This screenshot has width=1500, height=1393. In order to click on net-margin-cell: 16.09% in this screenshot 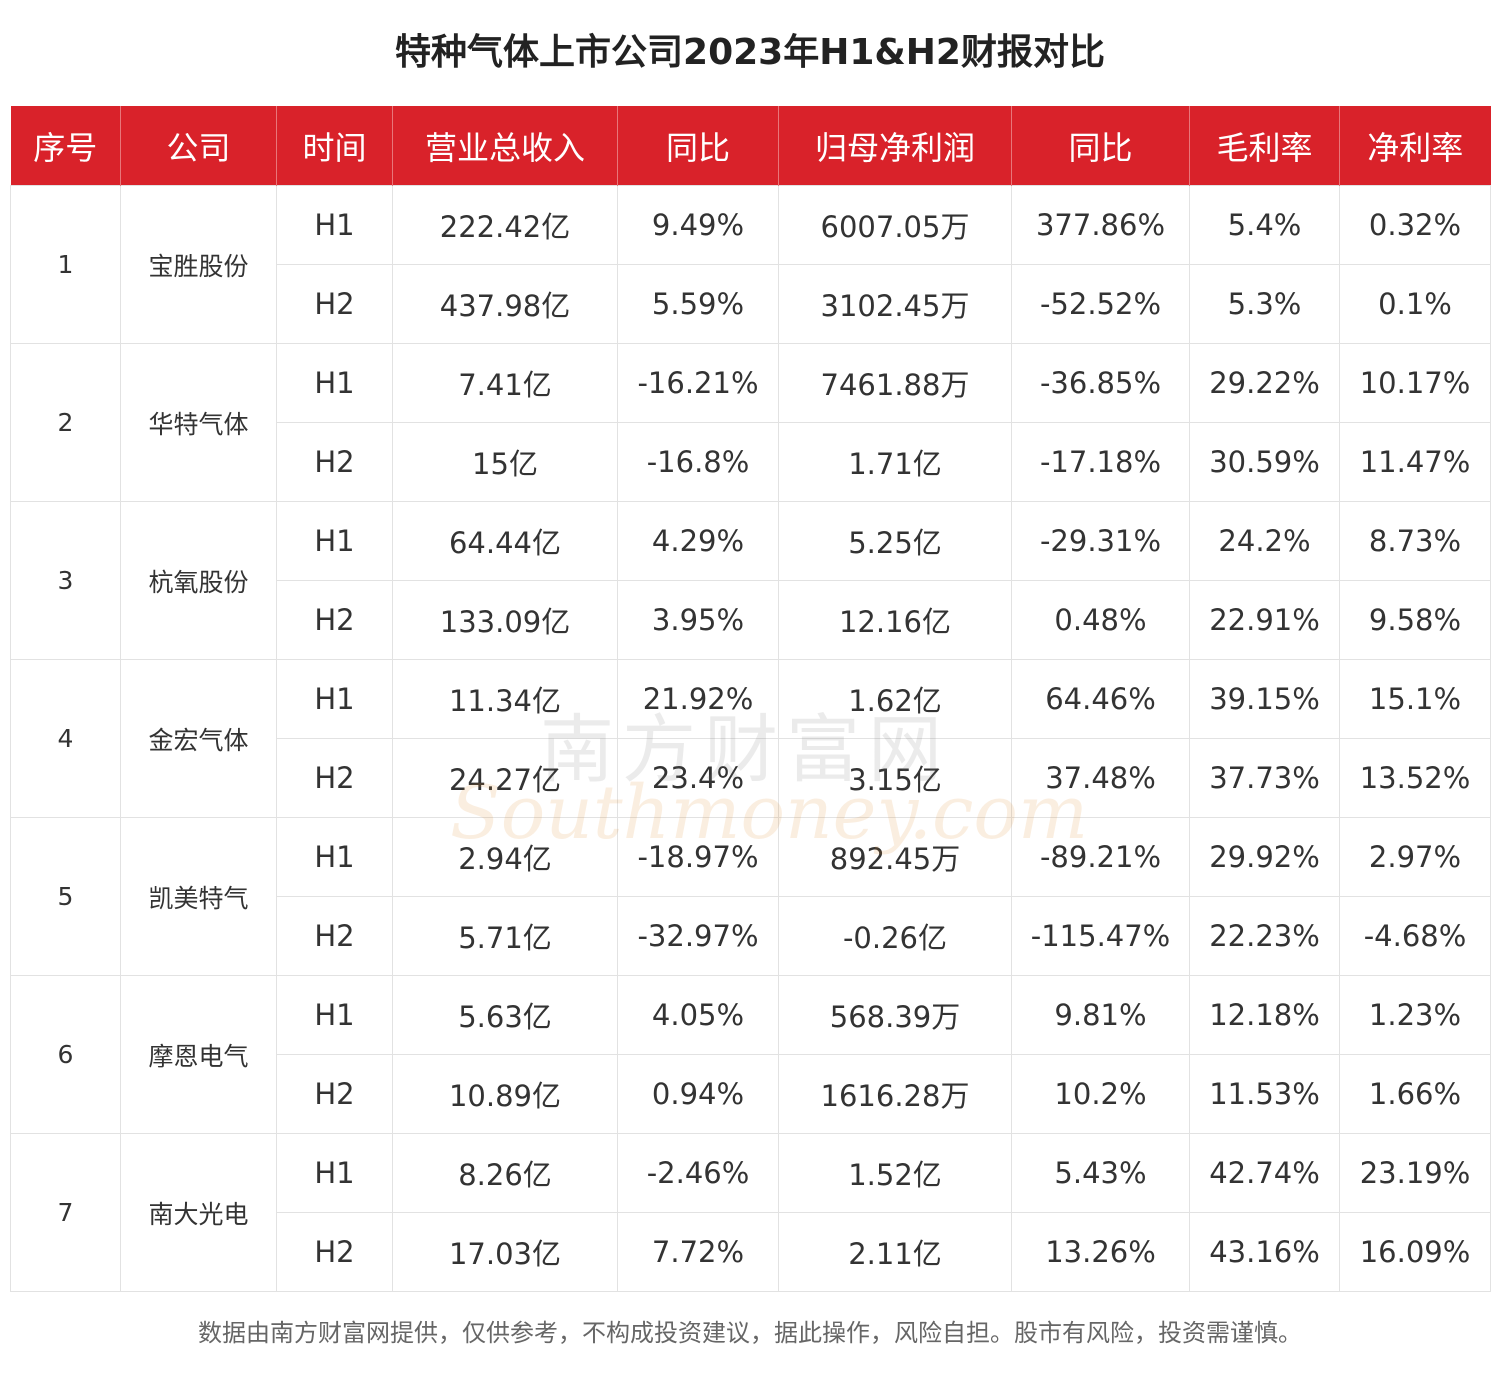, I will do `click(1415, 1252)`.